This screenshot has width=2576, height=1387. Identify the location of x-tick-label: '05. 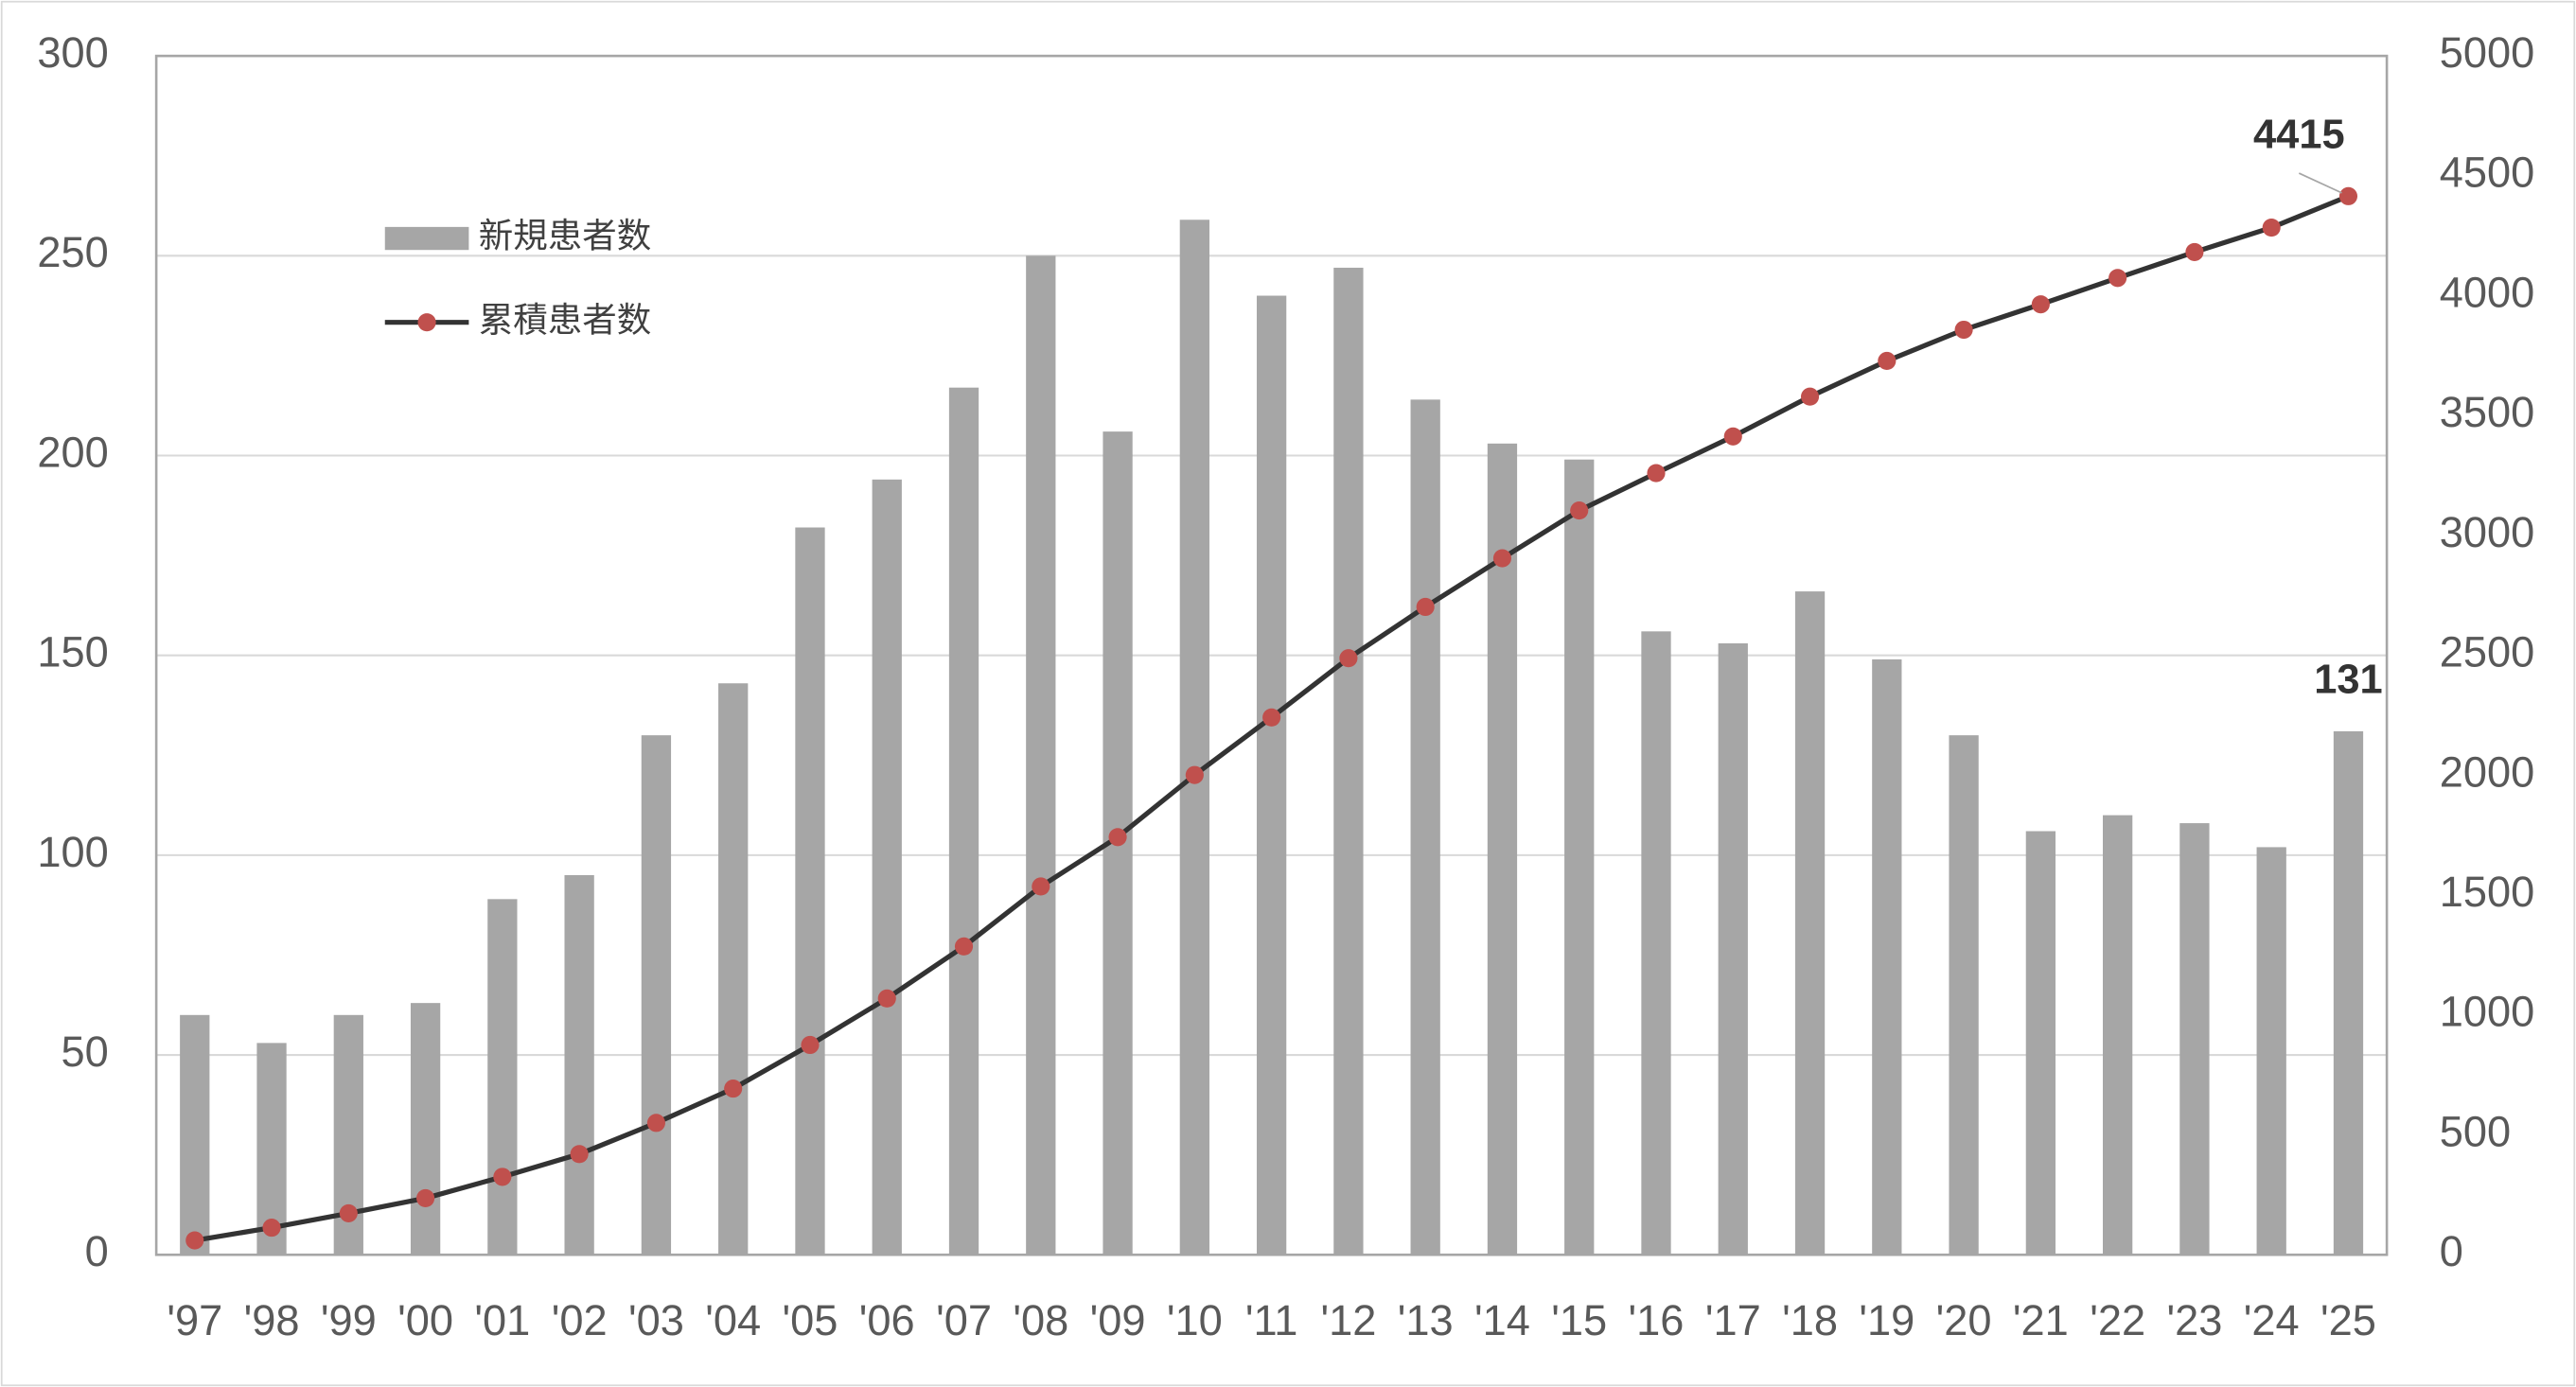
(810, 1320).